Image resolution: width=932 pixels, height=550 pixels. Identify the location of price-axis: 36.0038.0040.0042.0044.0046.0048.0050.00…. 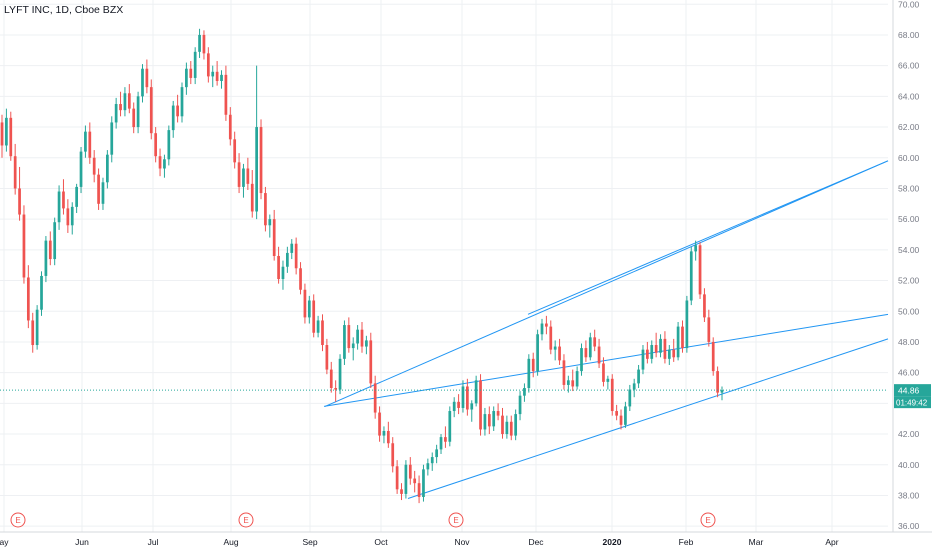
(906, 266).